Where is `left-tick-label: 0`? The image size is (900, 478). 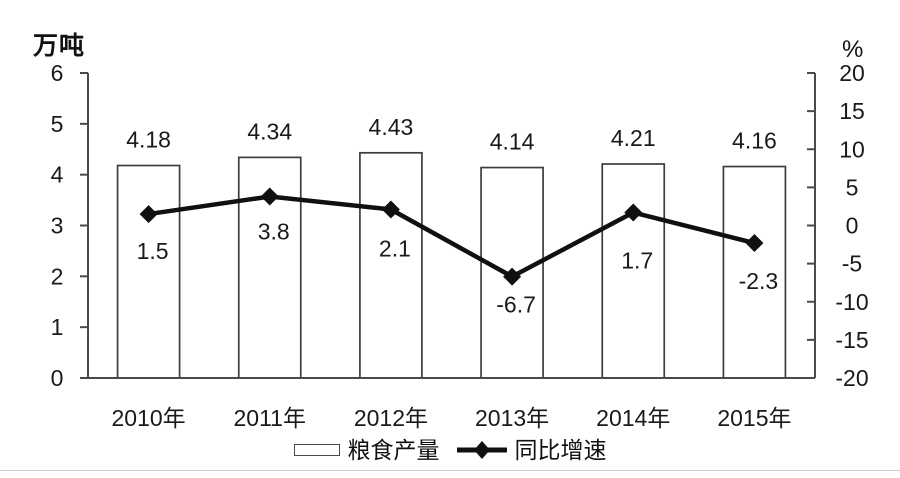 left-tick-label: 0 is located at coordinates (57, 378).